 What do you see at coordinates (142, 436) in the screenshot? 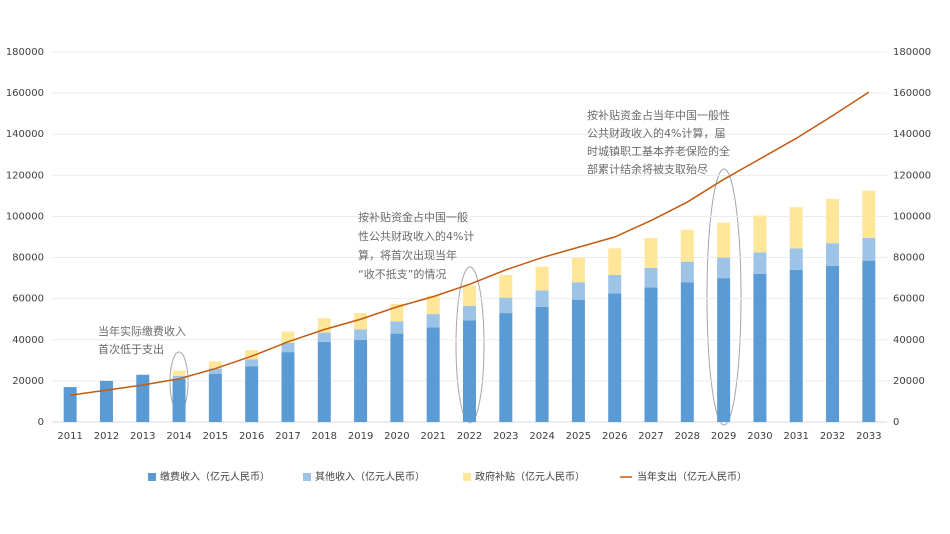
I see `x-tick-label: 2013` at bounding box center [142, 436].